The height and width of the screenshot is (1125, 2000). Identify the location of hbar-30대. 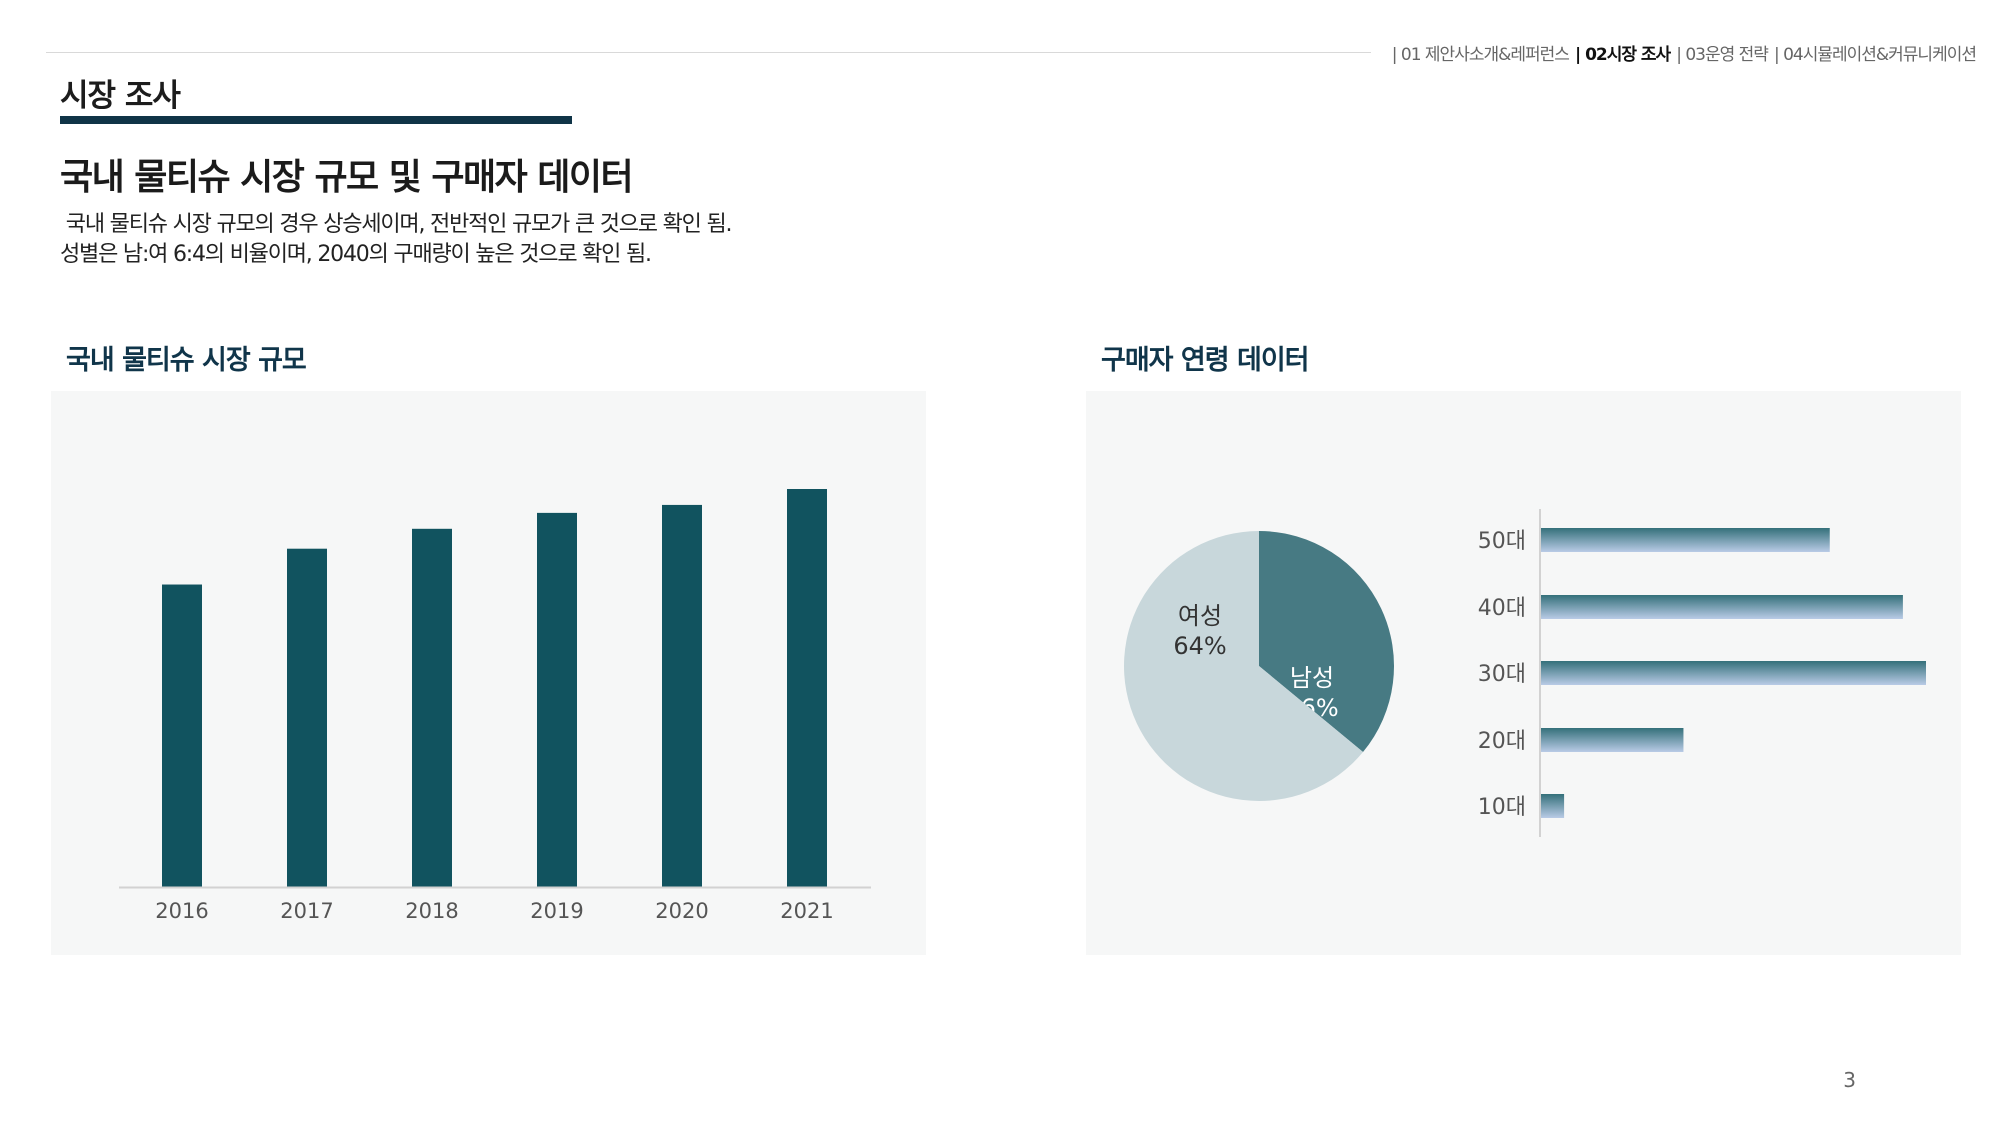
(1733, 673).